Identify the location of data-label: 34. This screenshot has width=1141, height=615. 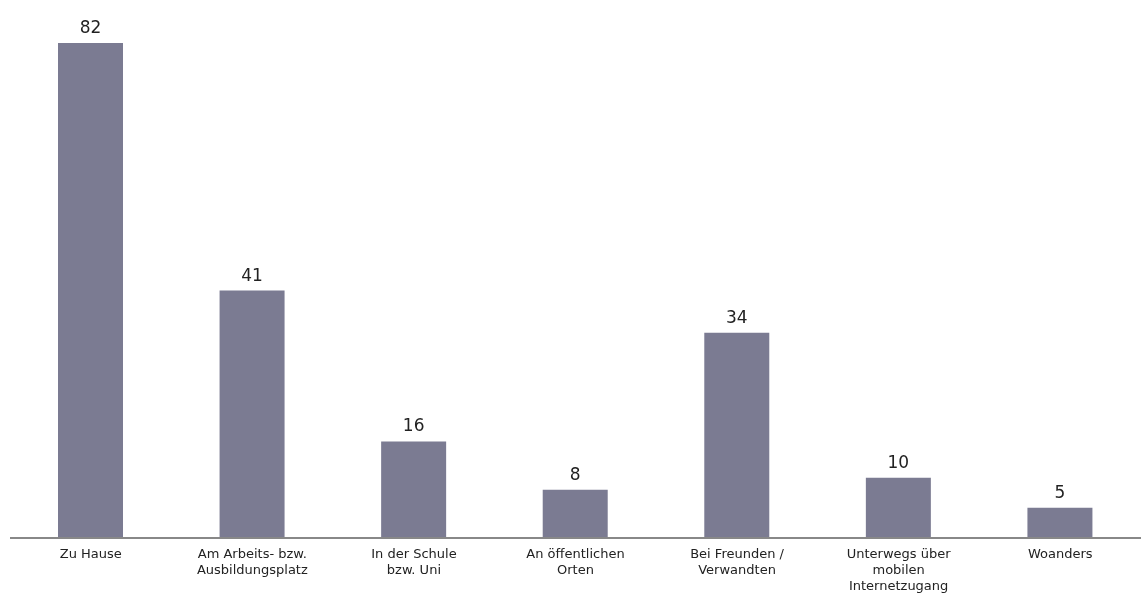
(736, 316).